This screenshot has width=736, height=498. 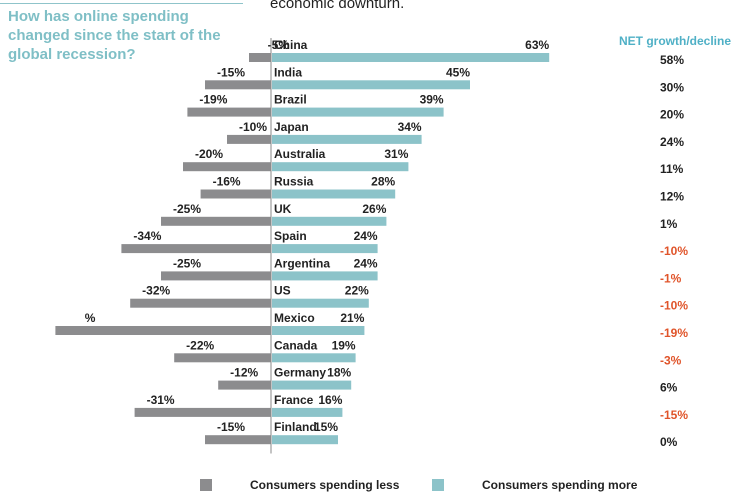 What do you see at coordinates (340, 167) in the screenshot?
I see `bar-more-australia` at bounding box center [340, 167].